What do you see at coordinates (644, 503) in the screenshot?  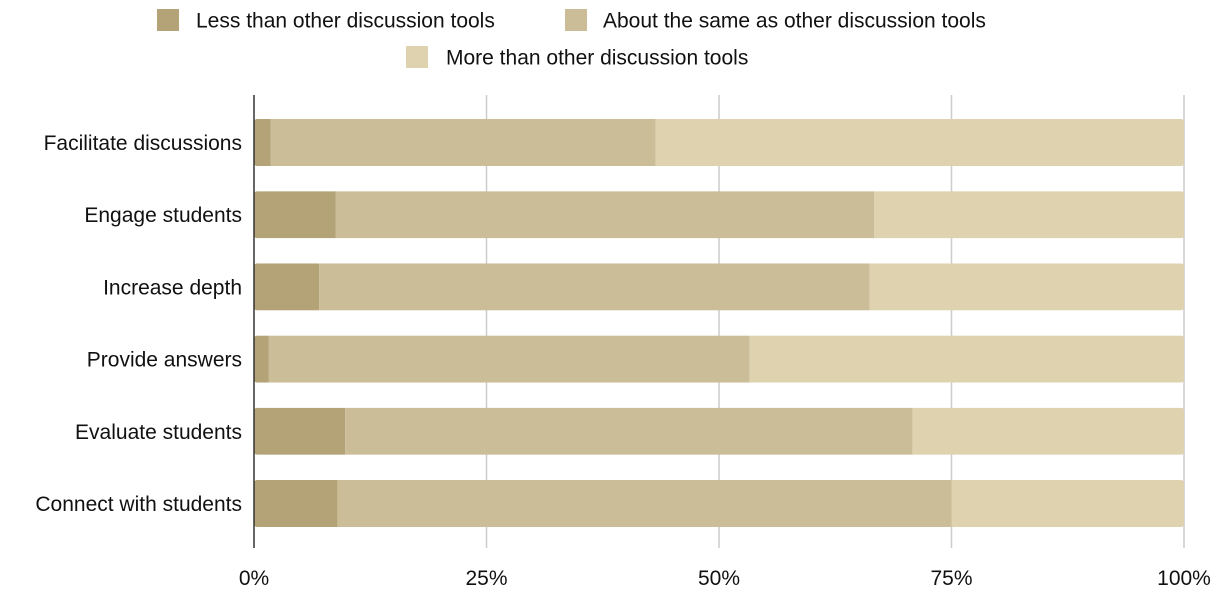 I see `bar-segment-connect-with-students-same` at bounding box center [644, 503].